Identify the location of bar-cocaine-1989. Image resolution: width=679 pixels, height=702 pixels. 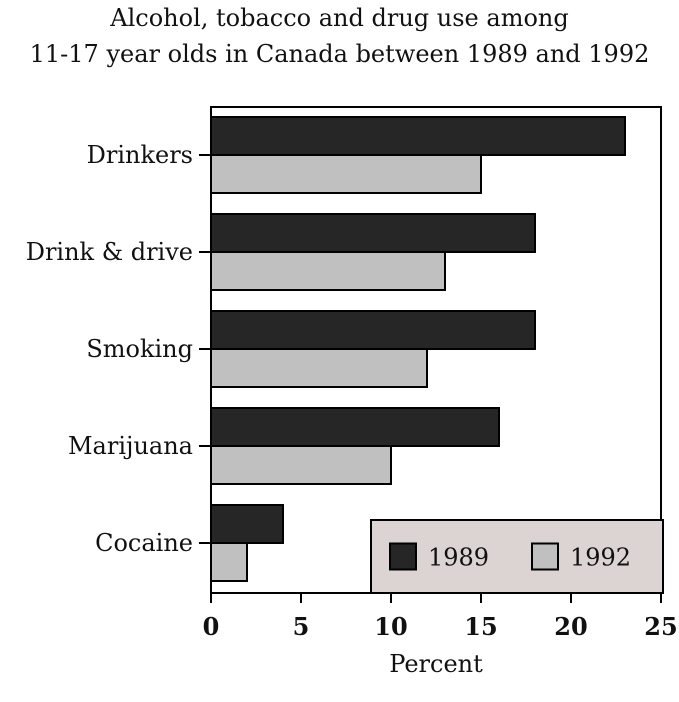
(247, 524).